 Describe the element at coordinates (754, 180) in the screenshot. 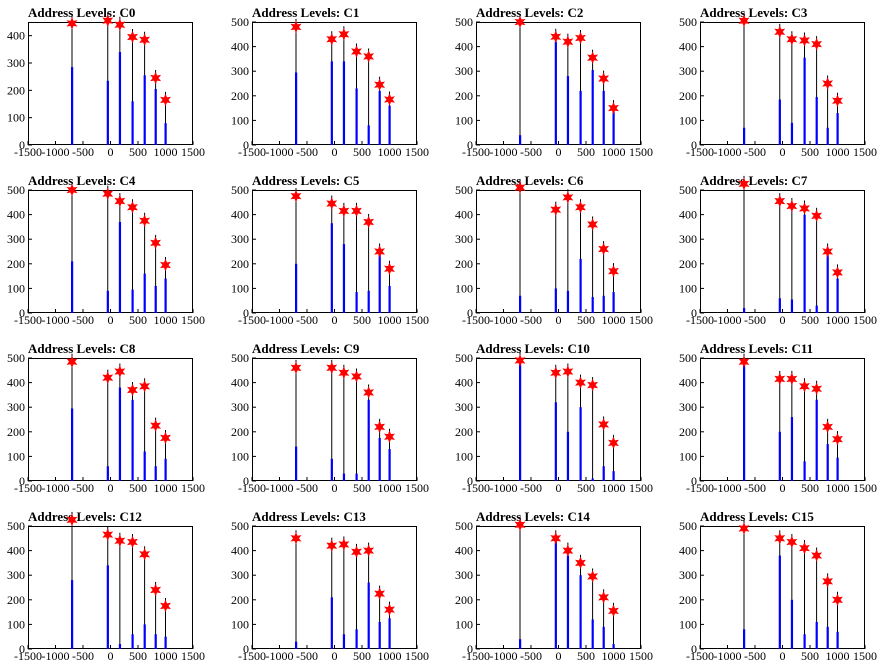

I see `chart-title: Address Levels: C7` at that location.